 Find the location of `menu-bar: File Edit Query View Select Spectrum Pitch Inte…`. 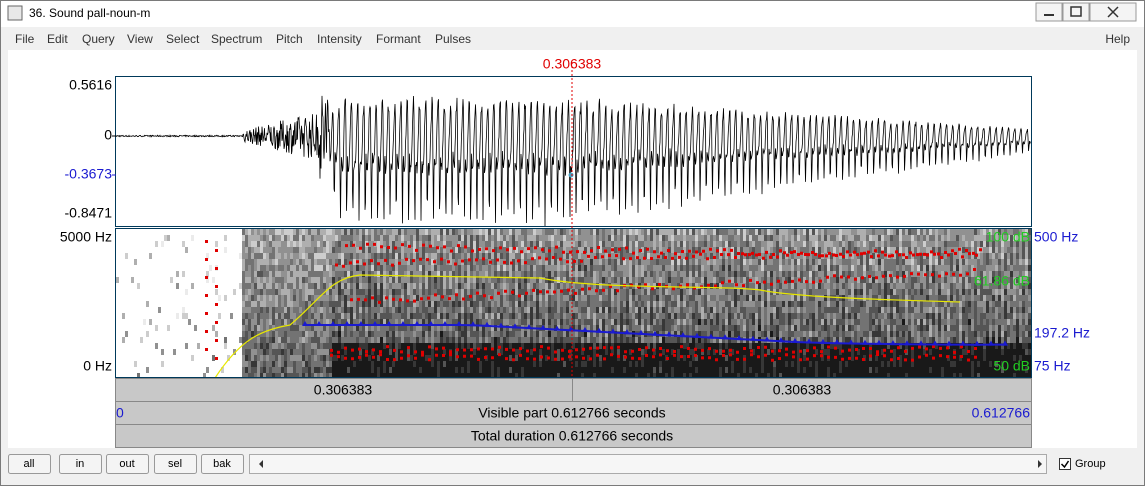

menu-bar: File Edit Query View Select Spectrum Pitch Inte… is located at coordinates (243, 39).